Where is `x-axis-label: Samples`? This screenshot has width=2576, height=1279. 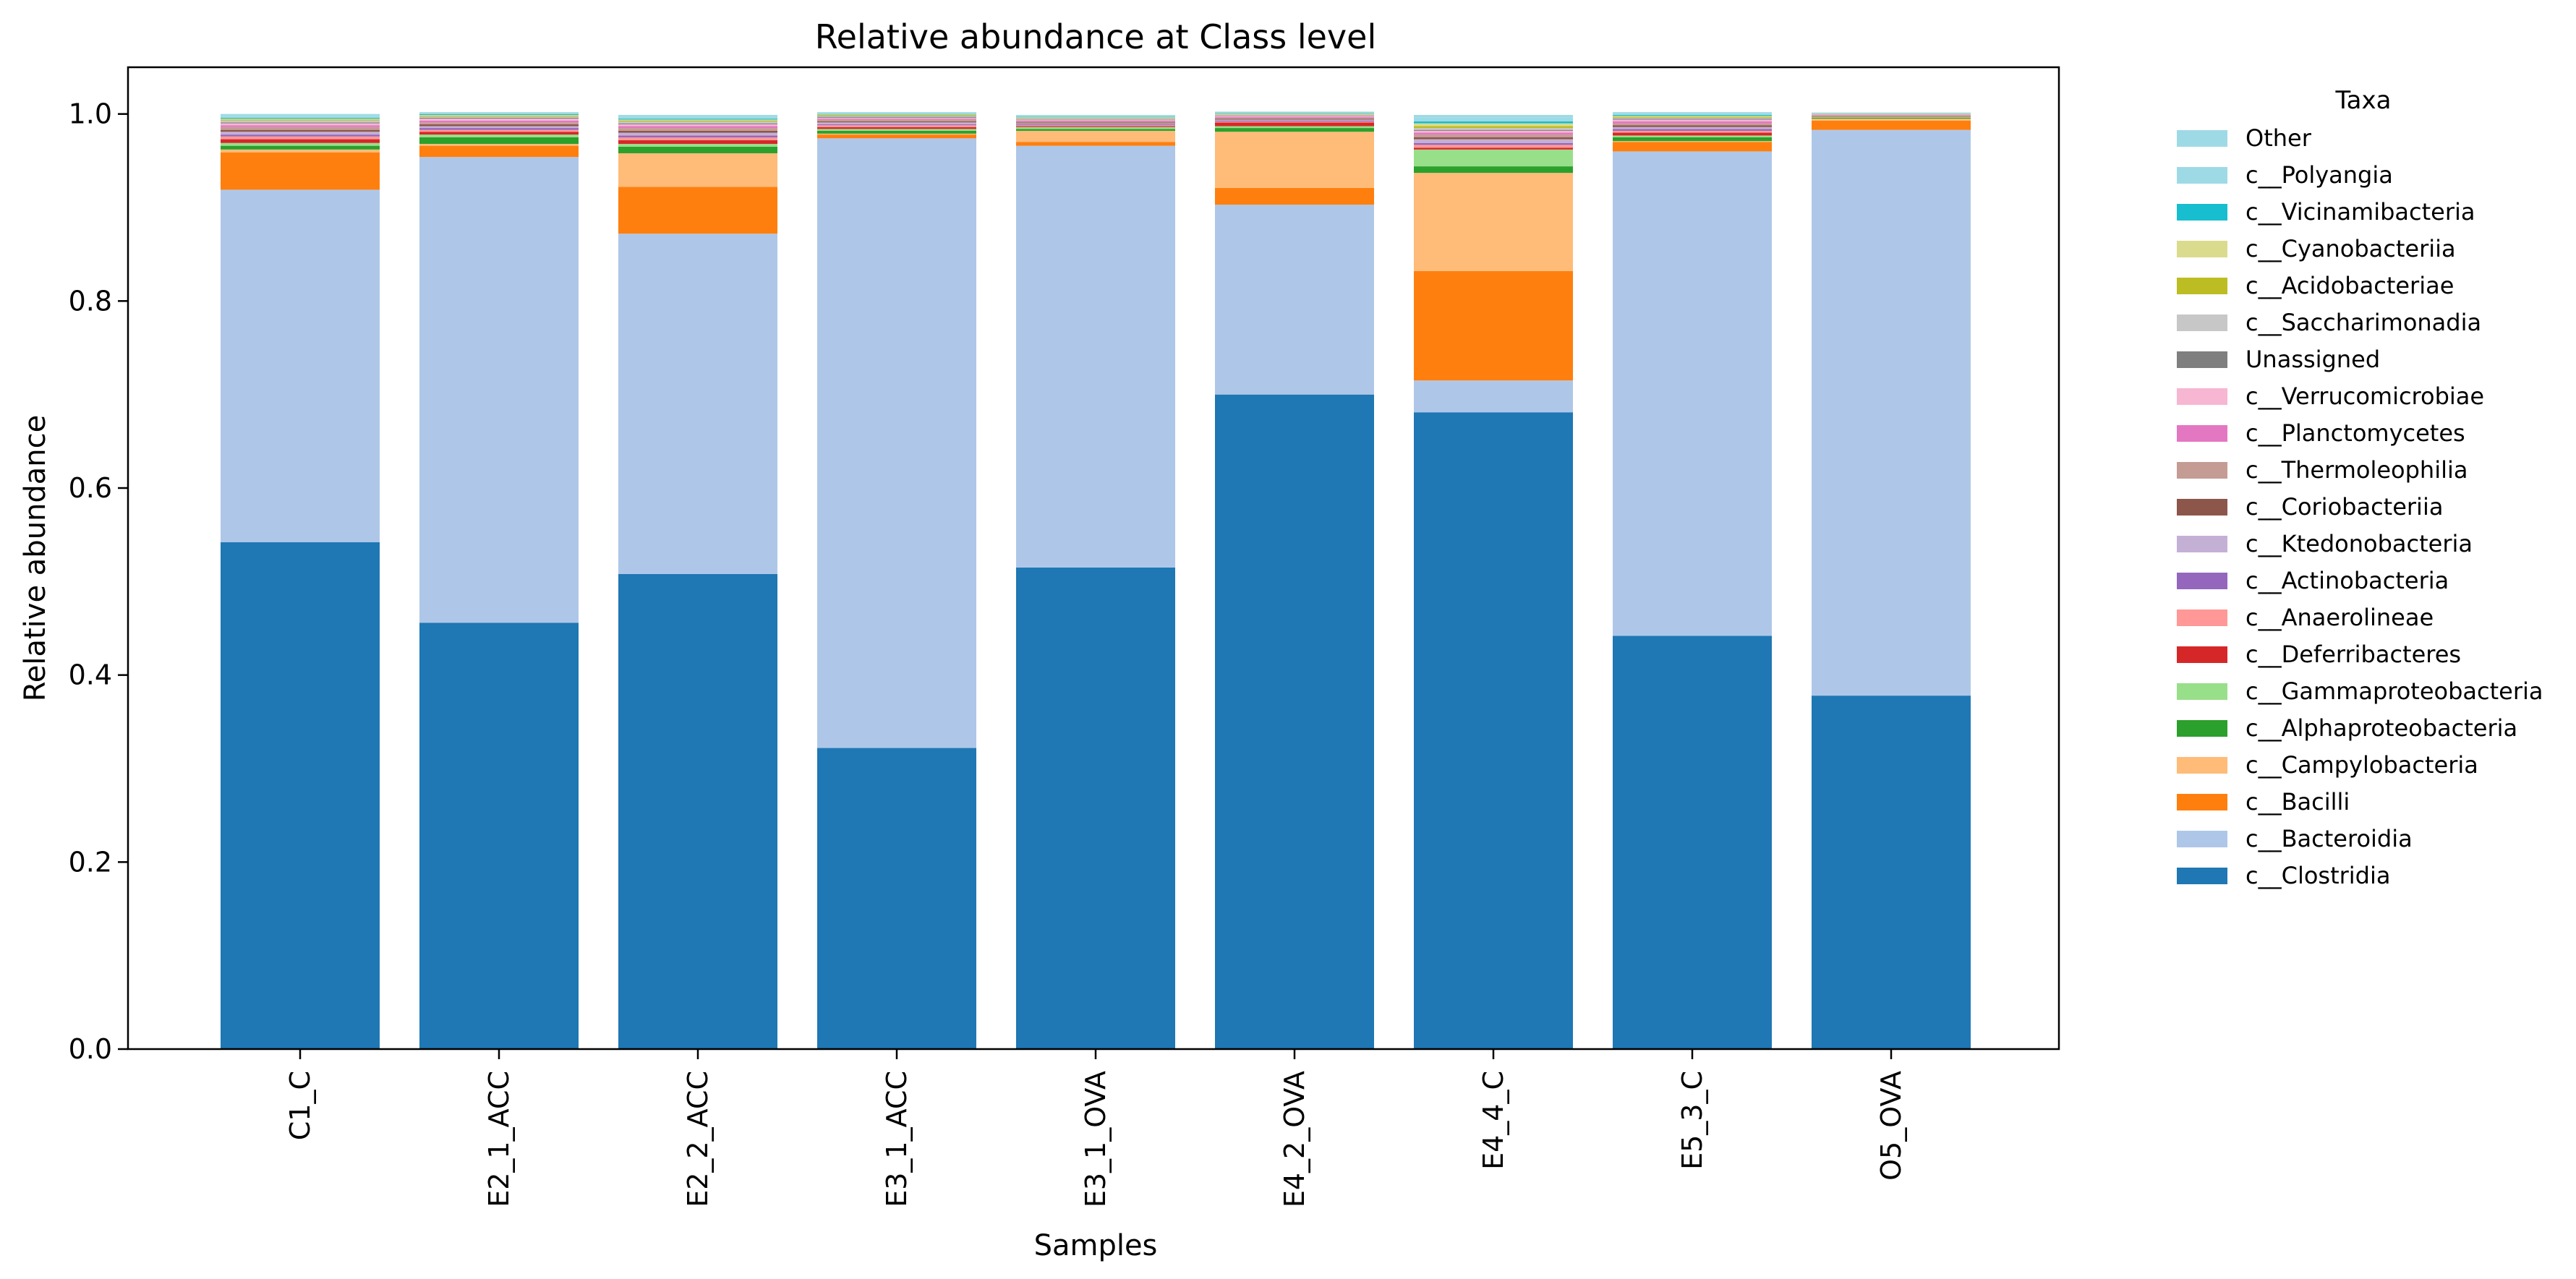 x-axis-label: Samples is located at coordinates (1096, 1245).